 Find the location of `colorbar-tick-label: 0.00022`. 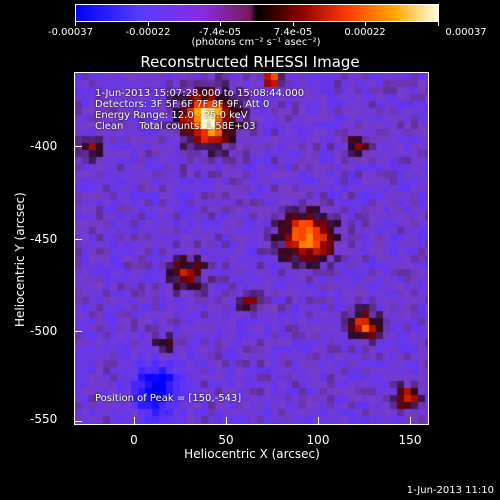

colorbar-tick-label: 0.00022 is located at coordinates (365, 32).